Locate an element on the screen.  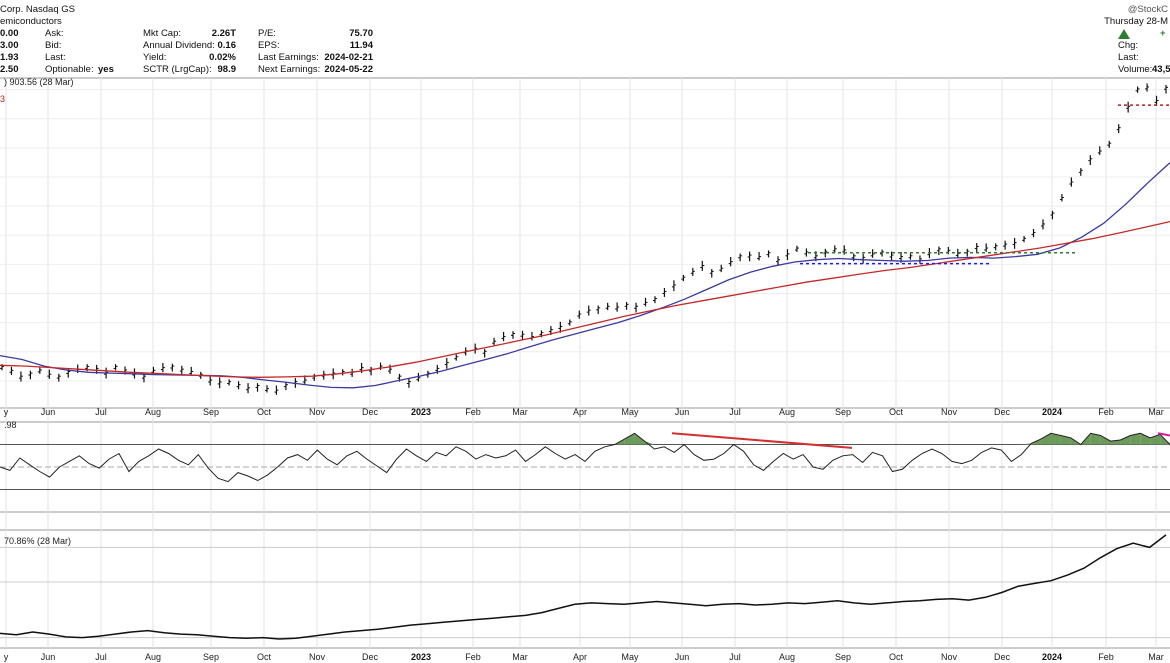
col2-value: 0.16 is located at coordinates (227, 45).